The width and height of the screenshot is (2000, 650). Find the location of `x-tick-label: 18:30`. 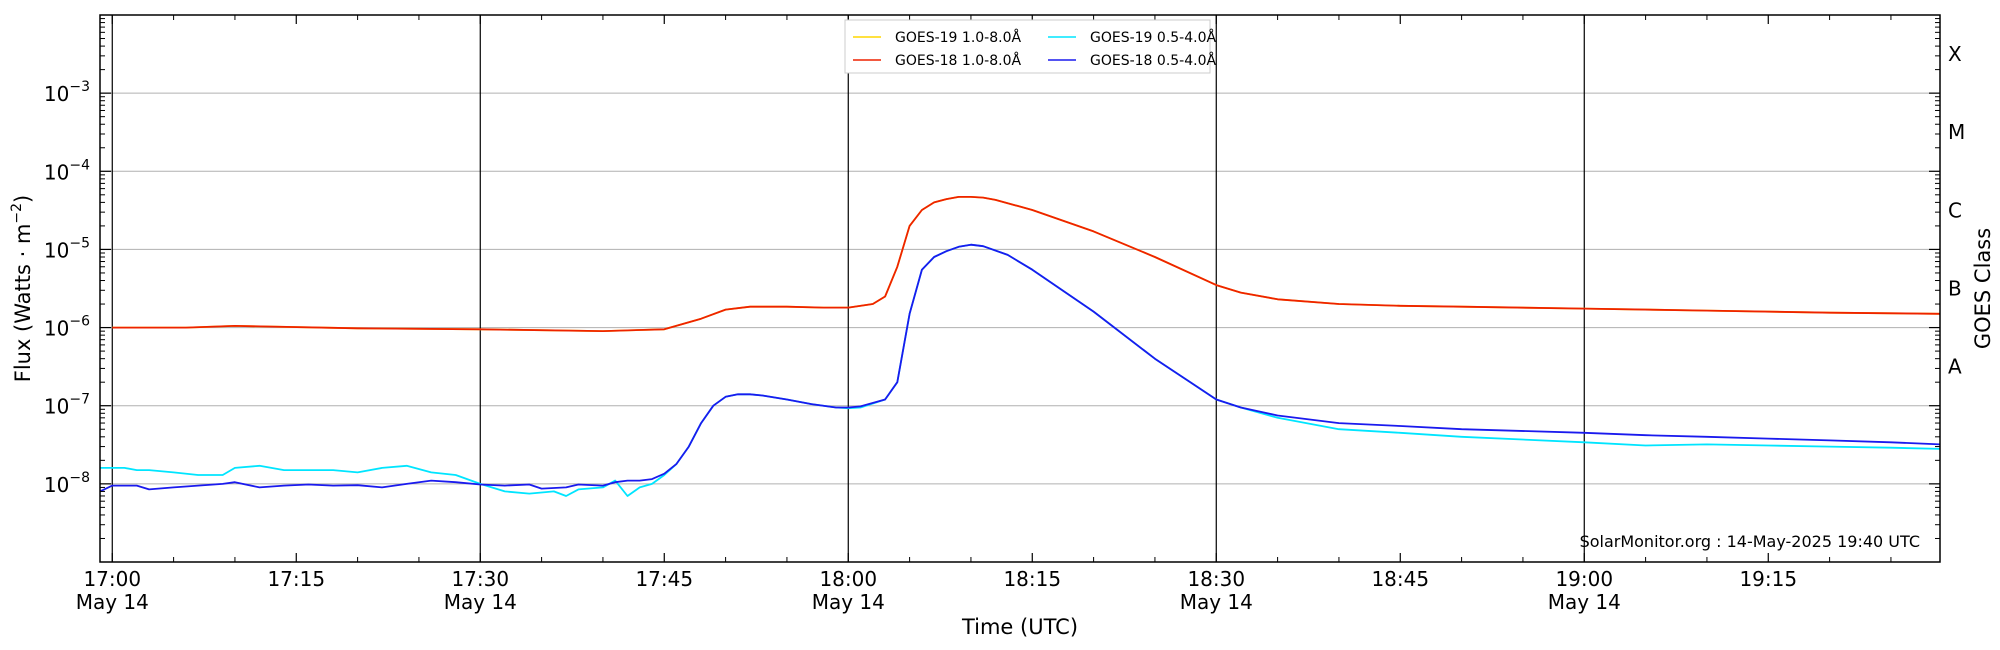

x-tick-label: 18:30 is located at coordinates (1216, 579).